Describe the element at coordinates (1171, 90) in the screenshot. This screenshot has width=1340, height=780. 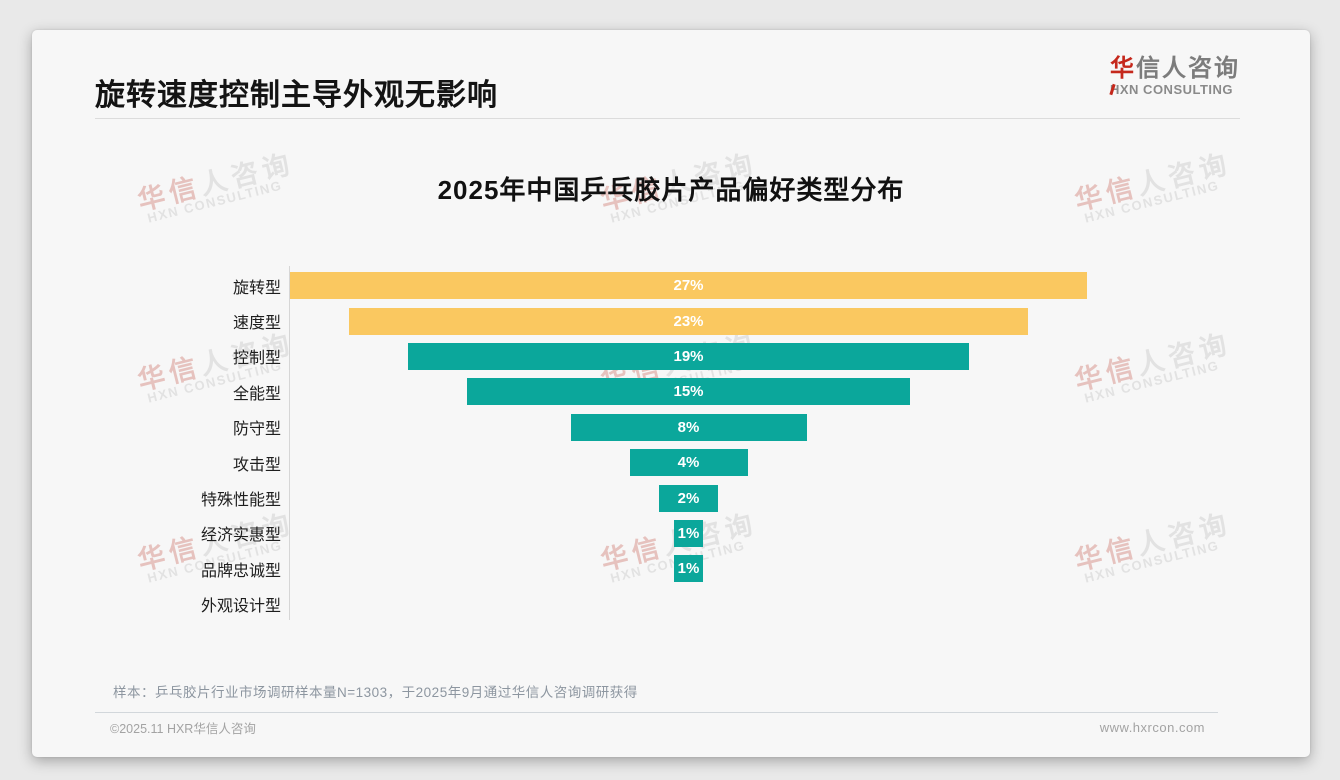
I see `logo-subtitle: HXN CONSULTING` at that location.